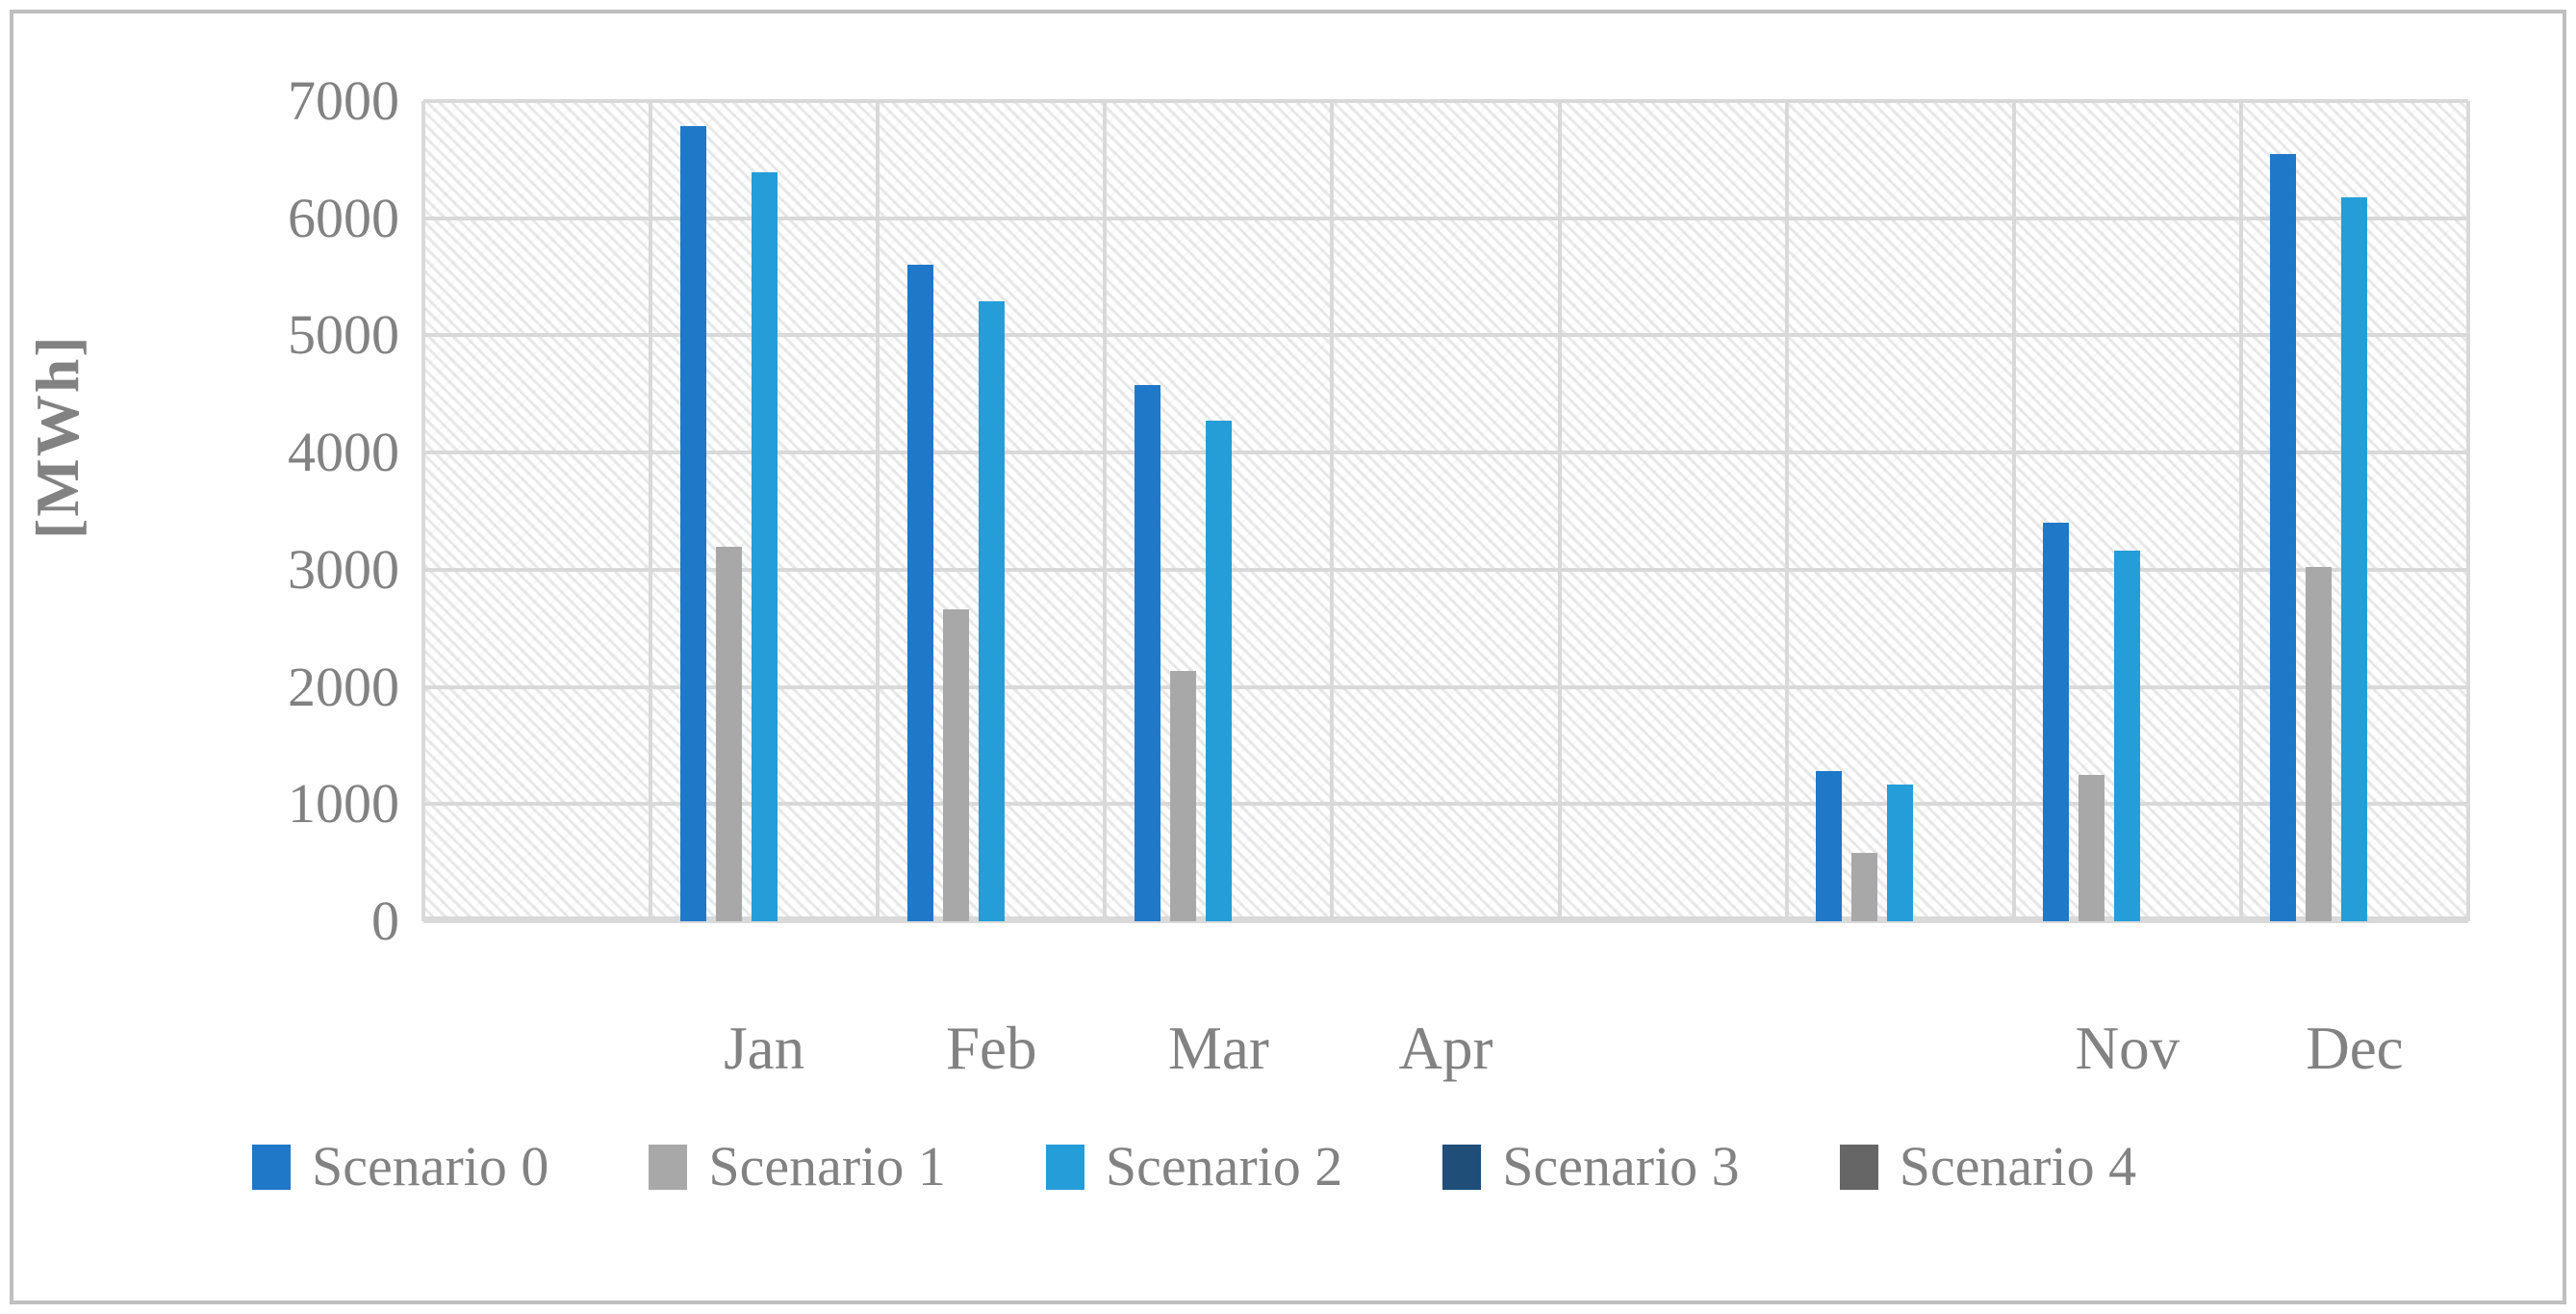 Image resolution: width=2576 pixels, height=1314 pixels. What do you see at coordinates (343, 218) in the screenshot?
I see `y-tick-label: 6000` at bounding box center [343, 218].